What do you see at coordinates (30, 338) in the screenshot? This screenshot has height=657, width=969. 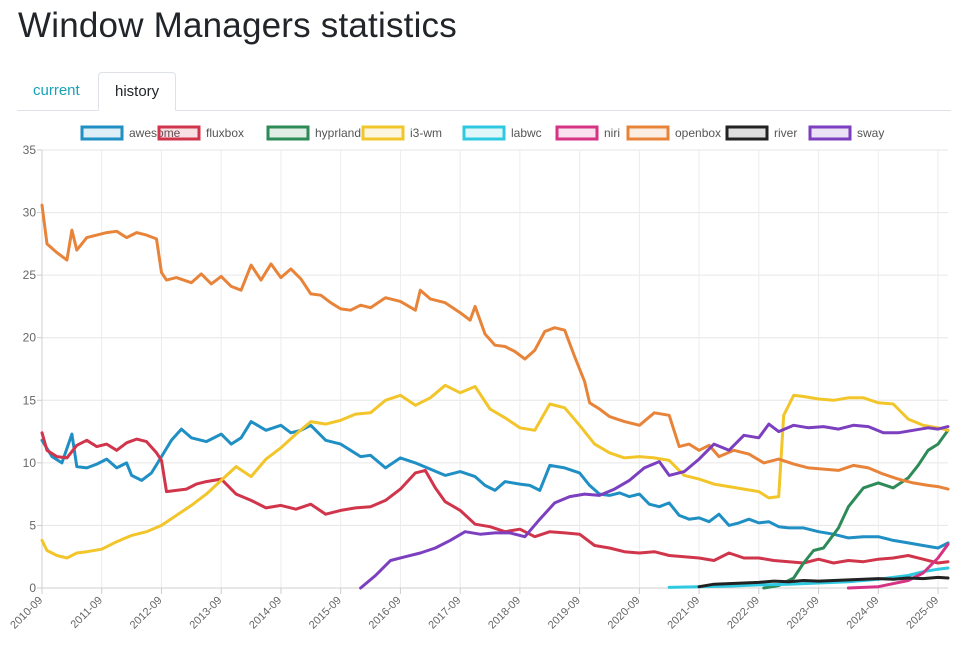 I see `y-tick-label: 20` at bounding box center [30, 338].